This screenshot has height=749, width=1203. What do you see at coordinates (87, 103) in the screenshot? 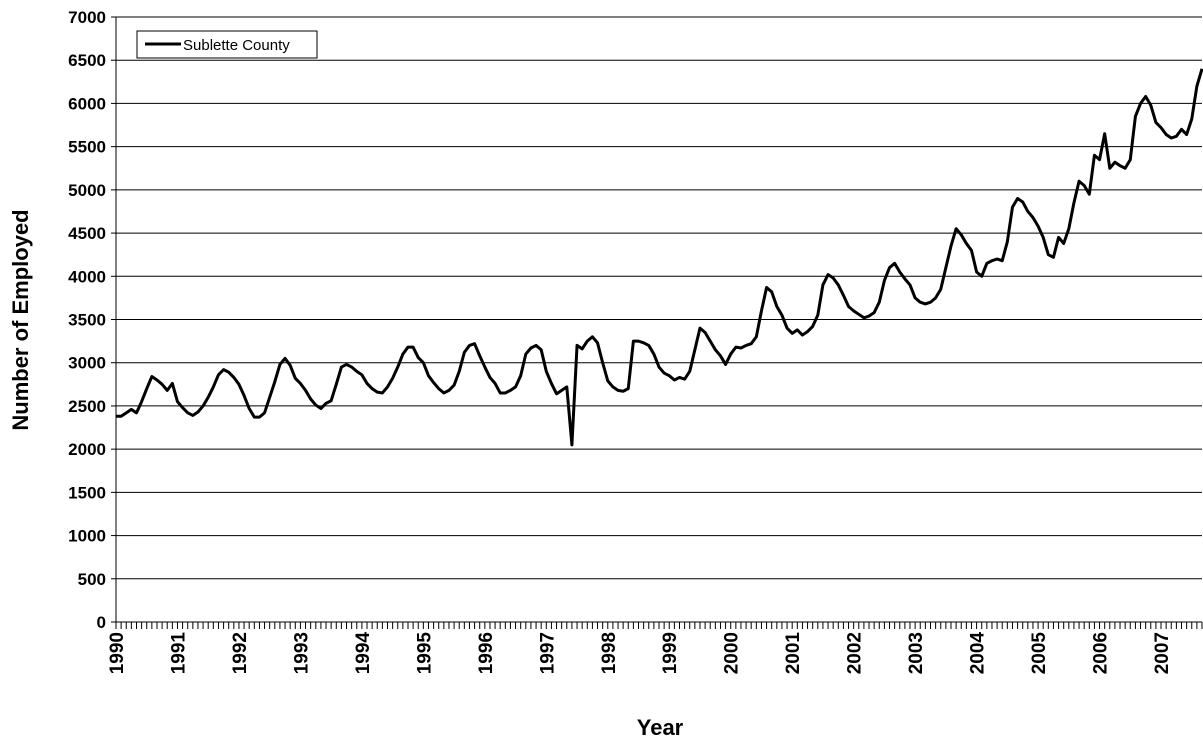
I see `y-tick-label: 6000` at bounding box center [87, 103].